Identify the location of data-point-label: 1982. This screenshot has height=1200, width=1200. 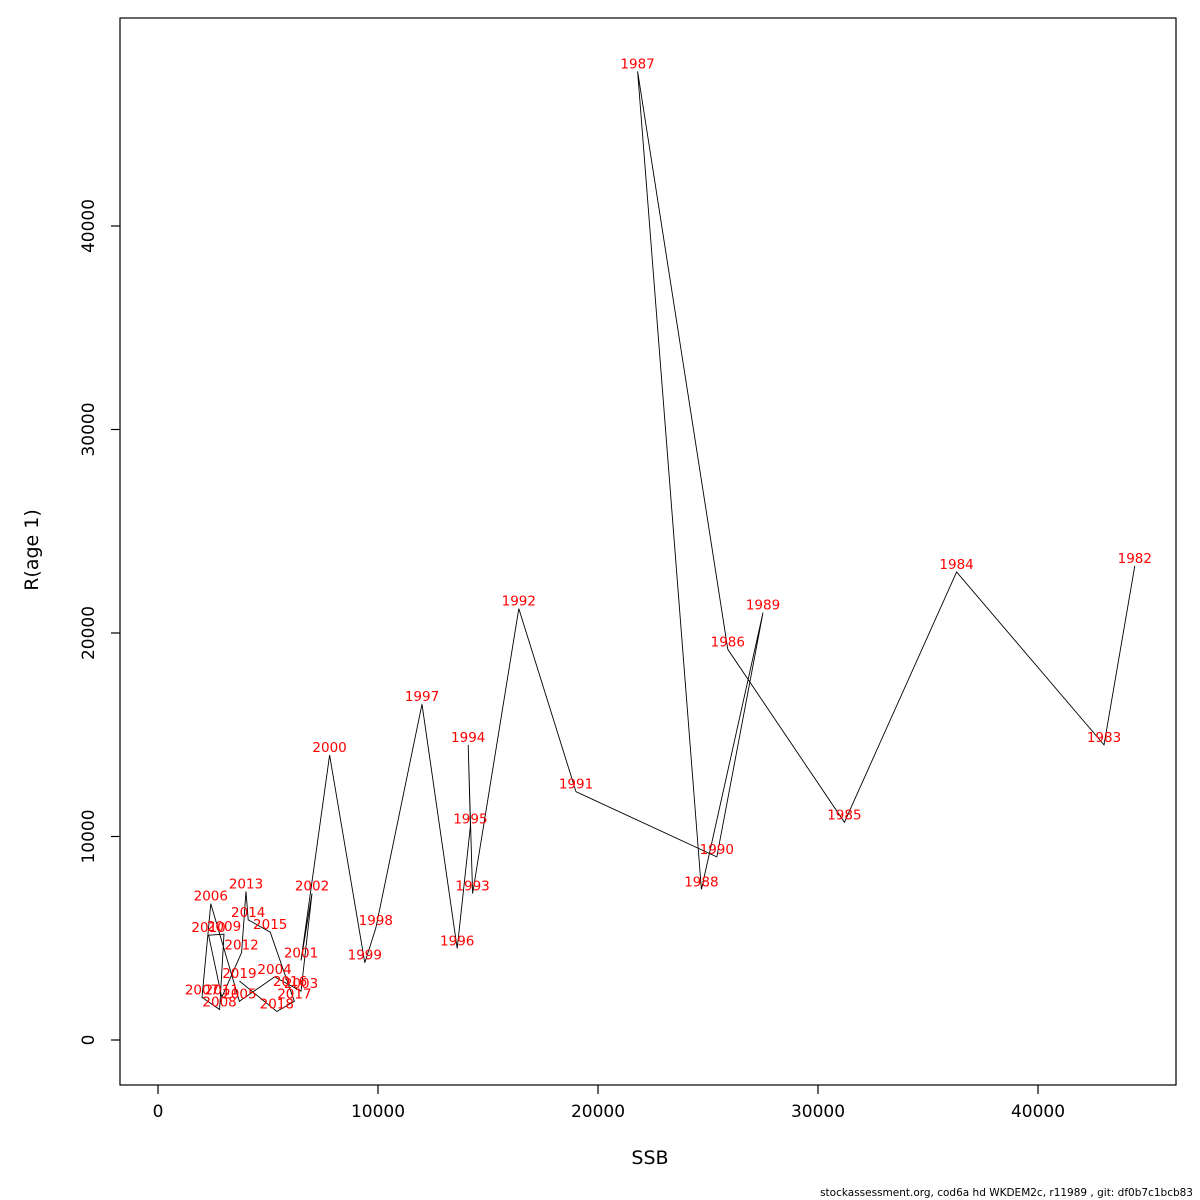
(1135, 559).